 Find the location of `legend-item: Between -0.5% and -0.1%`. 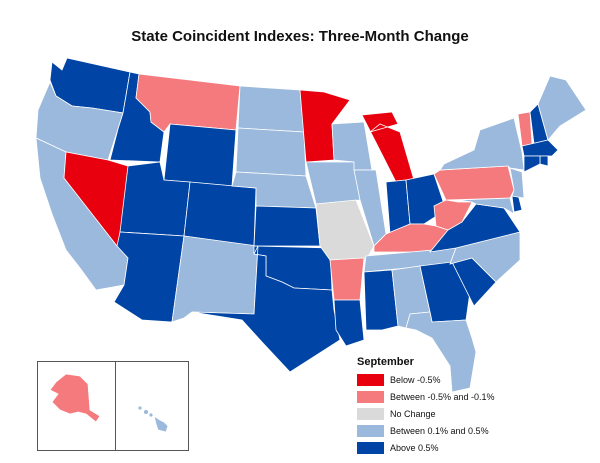

legend-item: Between -0.5% and -0.1% is located at coordinates (457, 396).